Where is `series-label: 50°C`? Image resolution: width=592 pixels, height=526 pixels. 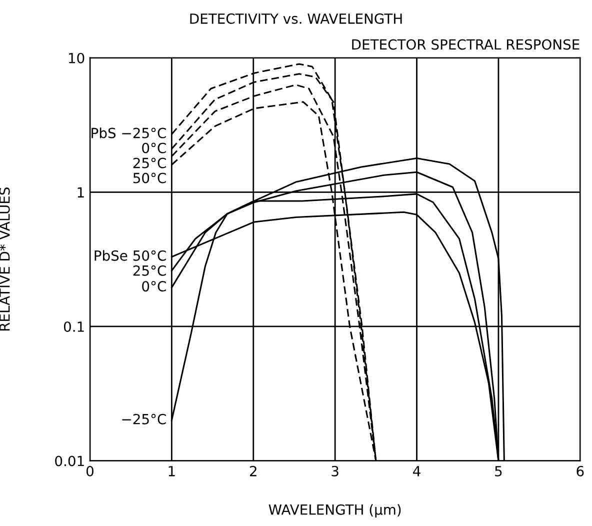 series-label: 50°C is located at coordinates (149, 178).